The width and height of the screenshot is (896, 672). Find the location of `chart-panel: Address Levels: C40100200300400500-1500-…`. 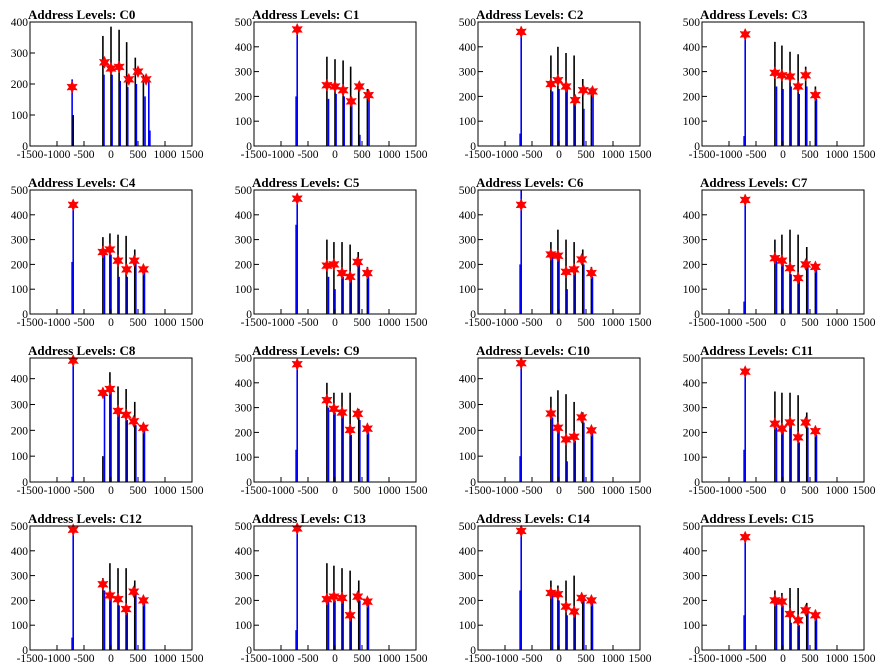

chart-panel: Address Levels: C40100200300400500-1500-… is located at coordinates (107, 252).